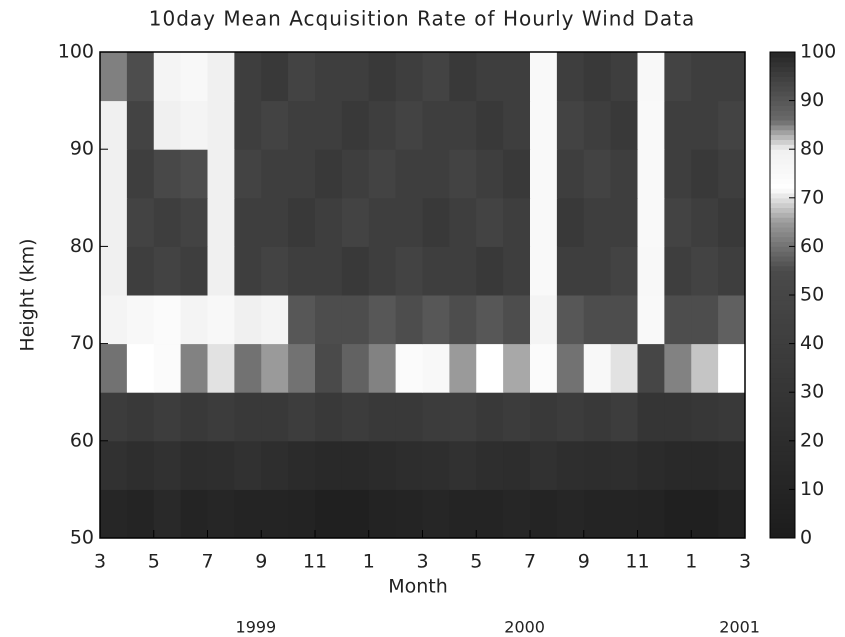 The width and height of the screenshot is (845, 637). I want to click on x-tick-label: 9, so click(584, 562).